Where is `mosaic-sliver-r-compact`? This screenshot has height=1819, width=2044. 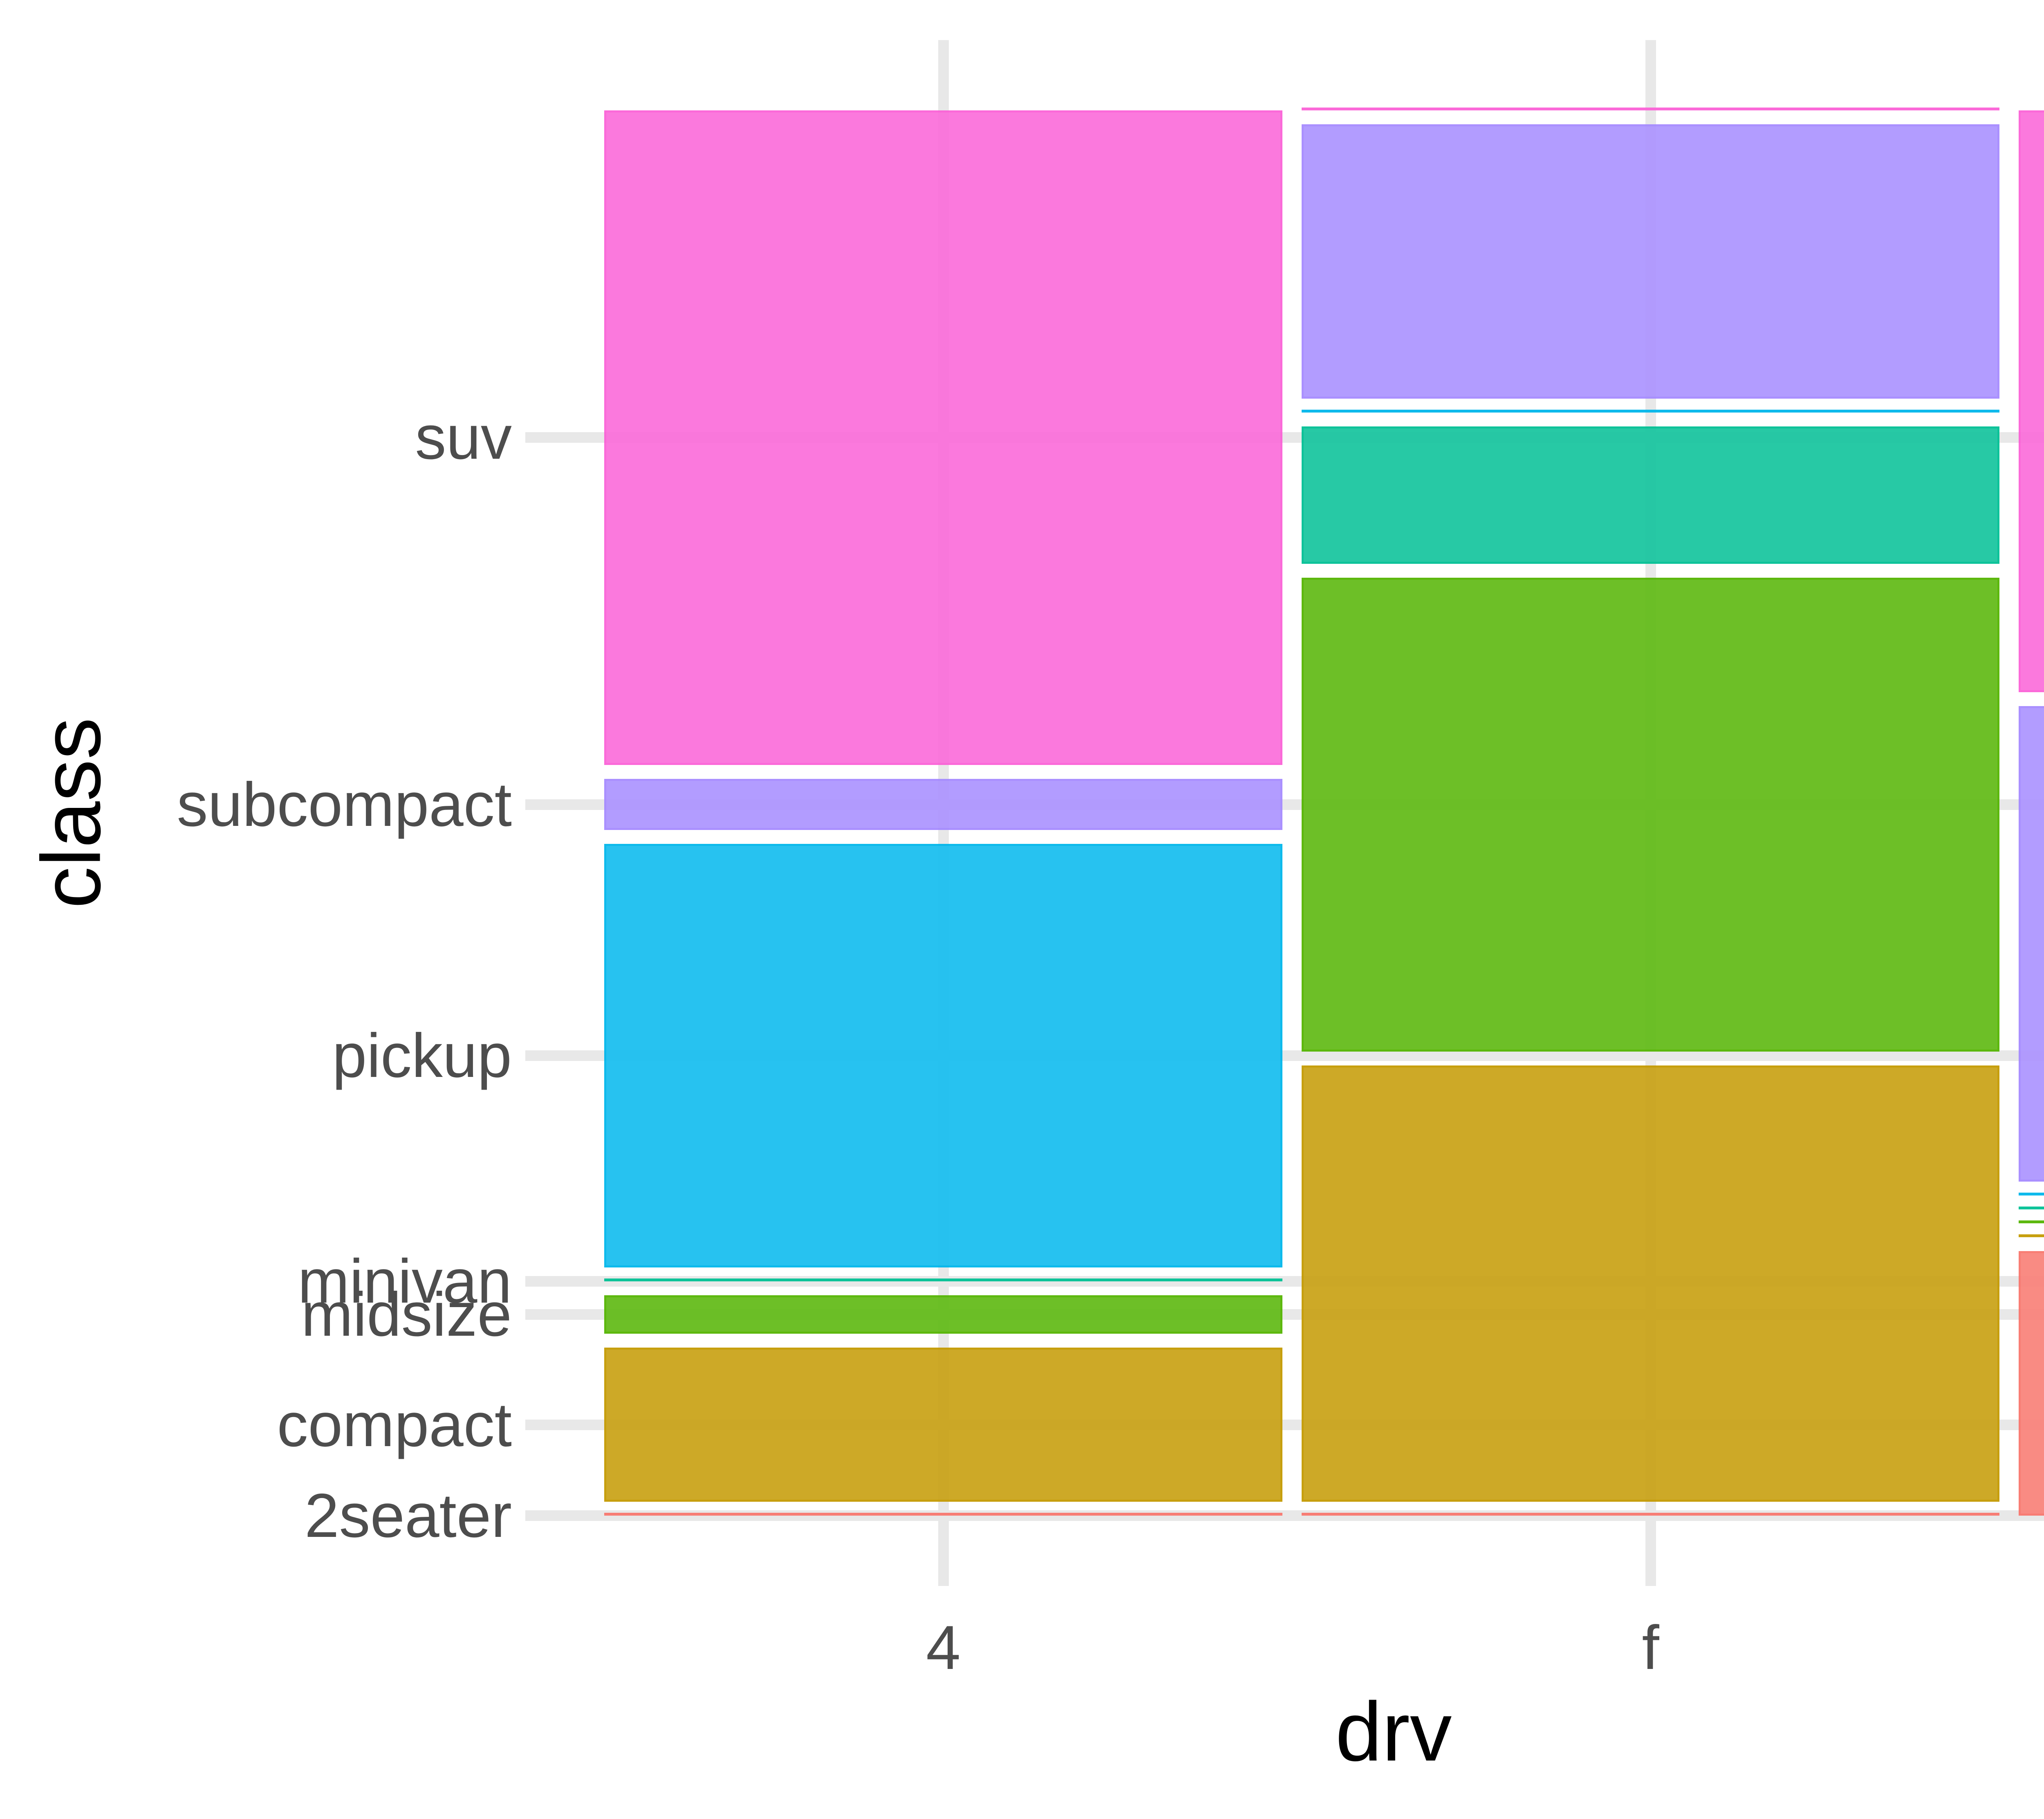 mosaic-sliver-r-compact is located at coordinates (2031, 1236).